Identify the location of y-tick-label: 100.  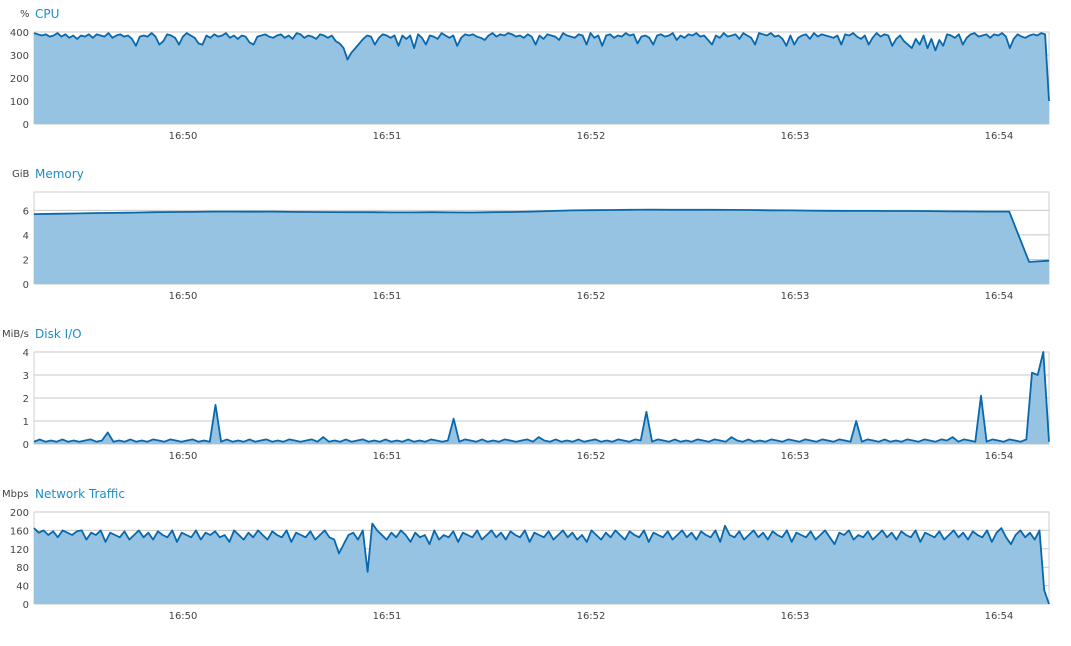
(19, 102).